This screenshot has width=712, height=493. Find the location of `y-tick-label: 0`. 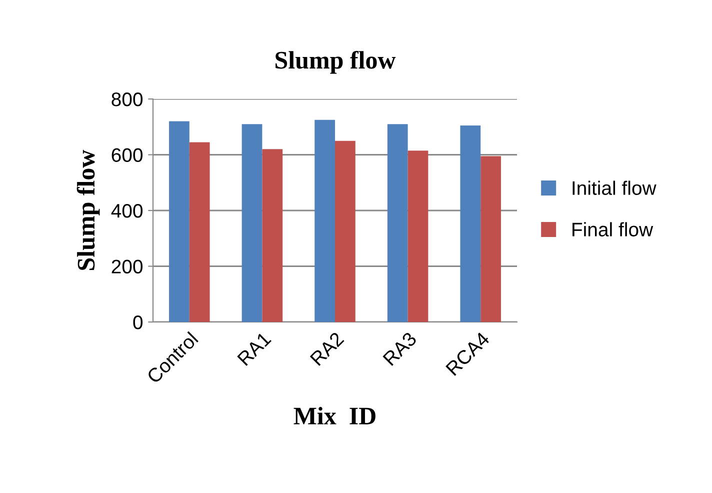

y-tick-label: 0 is located at coordinates (138, 322).